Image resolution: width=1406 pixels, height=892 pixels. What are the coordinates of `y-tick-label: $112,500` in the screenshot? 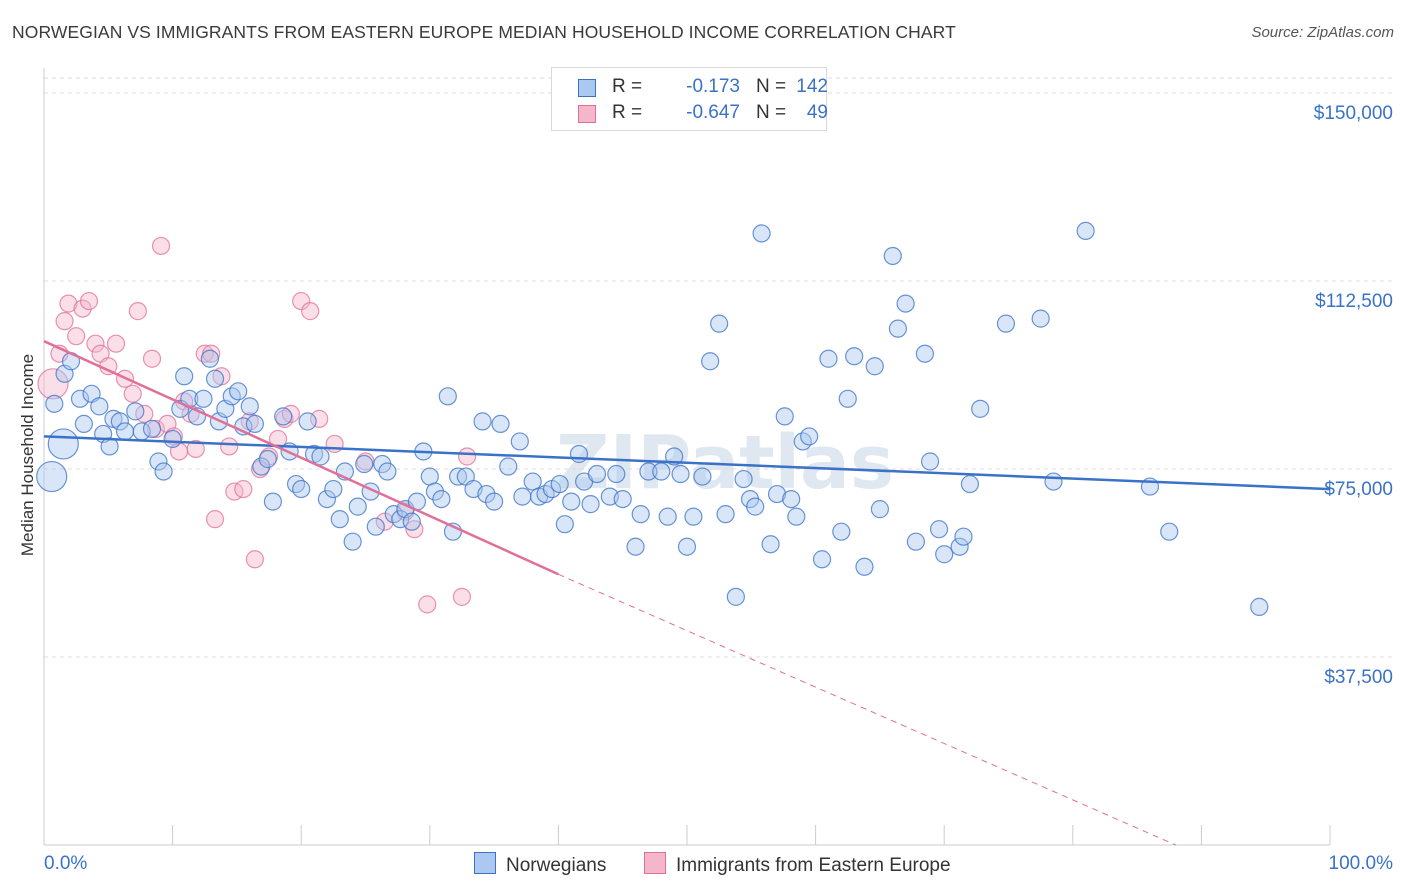 It's located at (1354, 301).